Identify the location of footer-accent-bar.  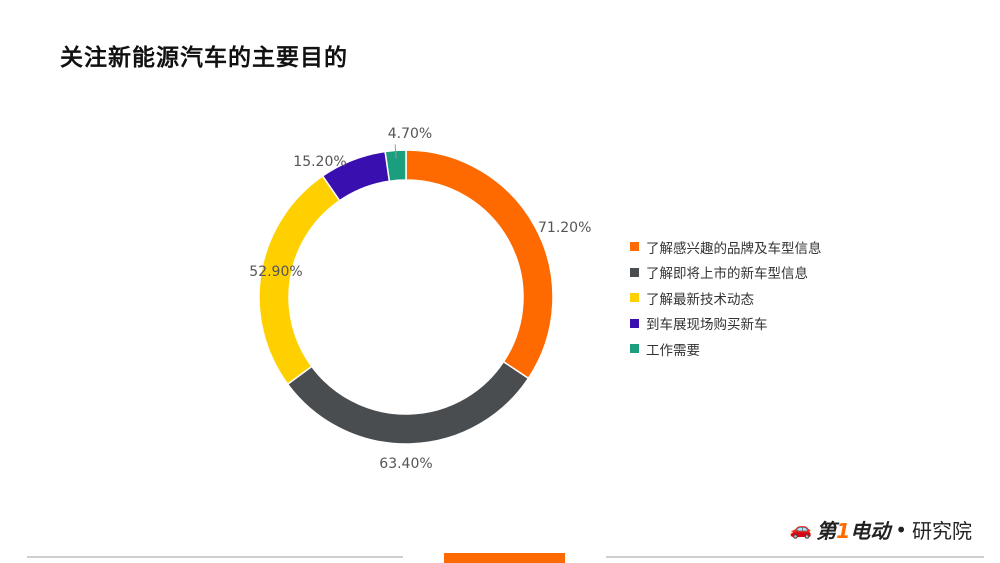
(504, 558).